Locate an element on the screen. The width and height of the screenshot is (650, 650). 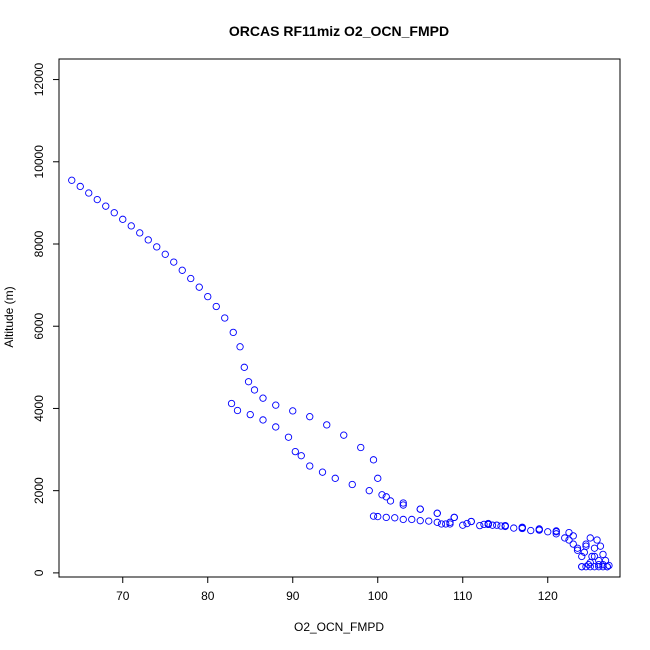
y-axis: 0 2000 4000 6000 8000 10000 12000 is located at coordinates (46, 319).